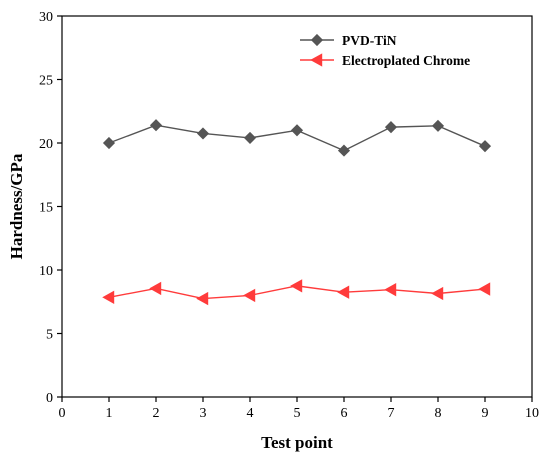 This screenshot has height=463, width=550. What do you see at coordinates (156, 413) in the screenshot?
I see `x-tick-label: 2` at bounding box center [156, 413].